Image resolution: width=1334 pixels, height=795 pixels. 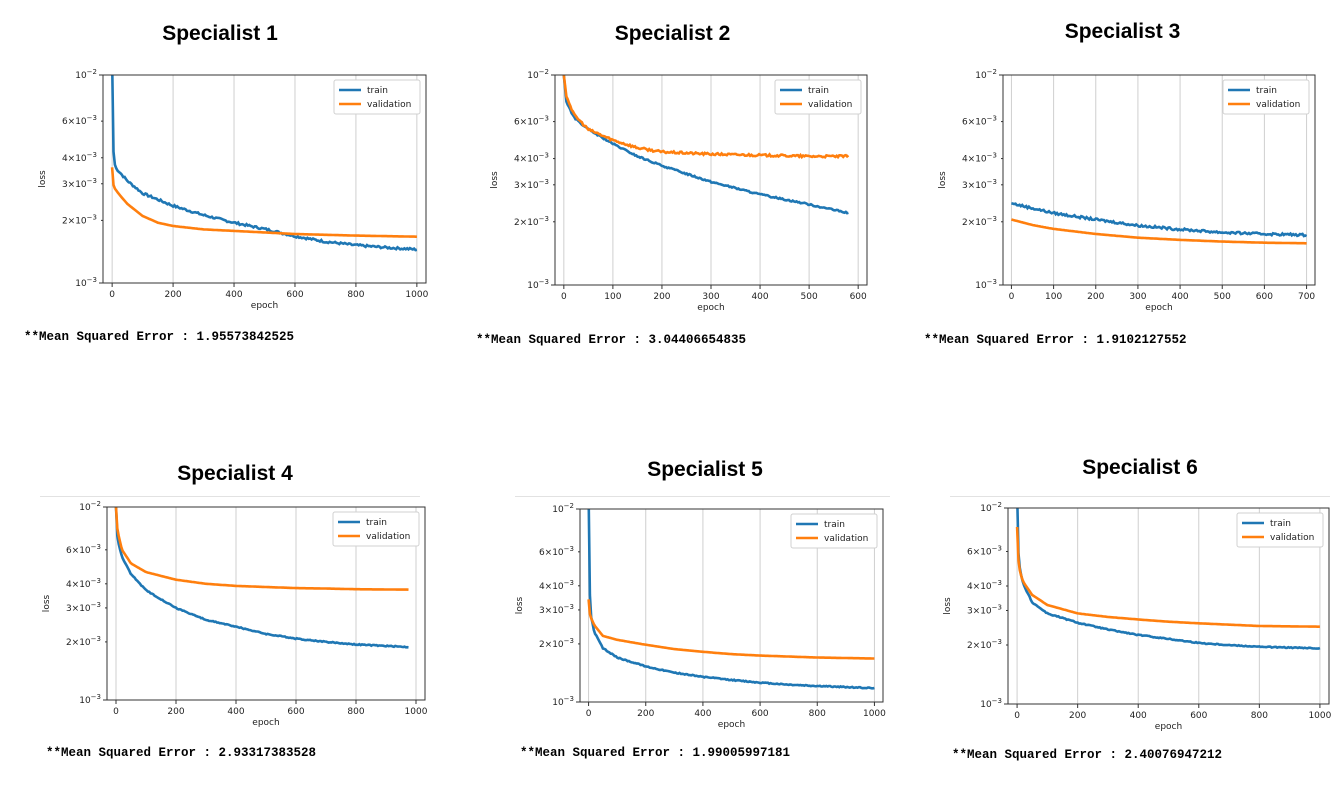 I want to click on chart-title: Specialist 1, so click(x=220, y=33).